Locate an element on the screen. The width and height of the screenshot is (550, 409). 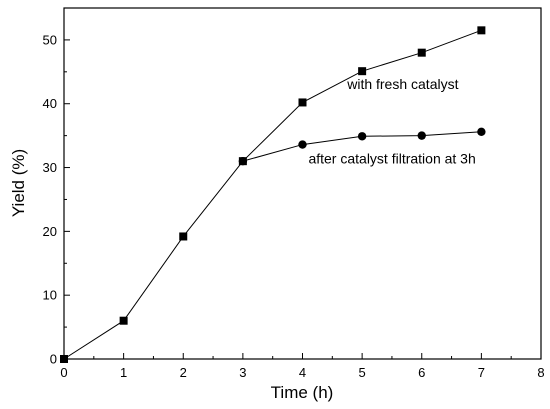
x-tick-label-8: 8 is located at coordinates (540, 372).